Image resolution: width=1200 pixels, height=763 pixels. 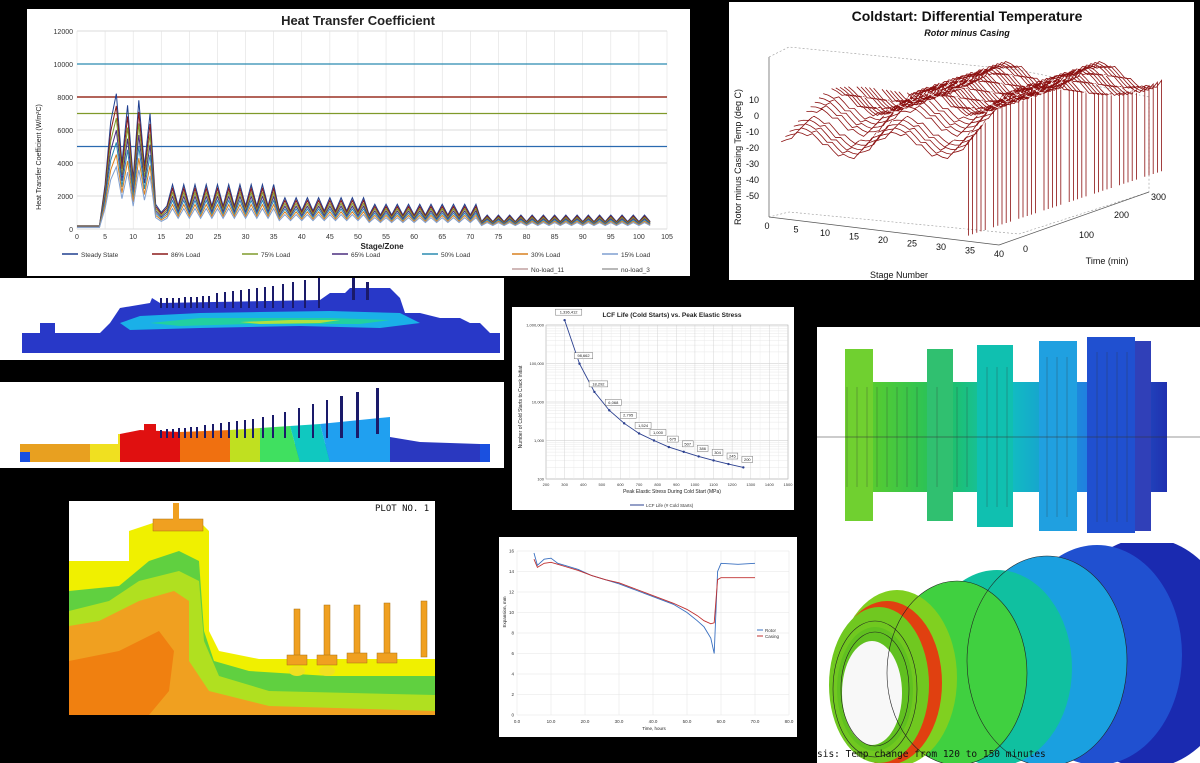 What do you see at coordinates (64, 32) in the screenshot?
I see `htc-ytick-label: 12000` at bounding box center [64, 32].